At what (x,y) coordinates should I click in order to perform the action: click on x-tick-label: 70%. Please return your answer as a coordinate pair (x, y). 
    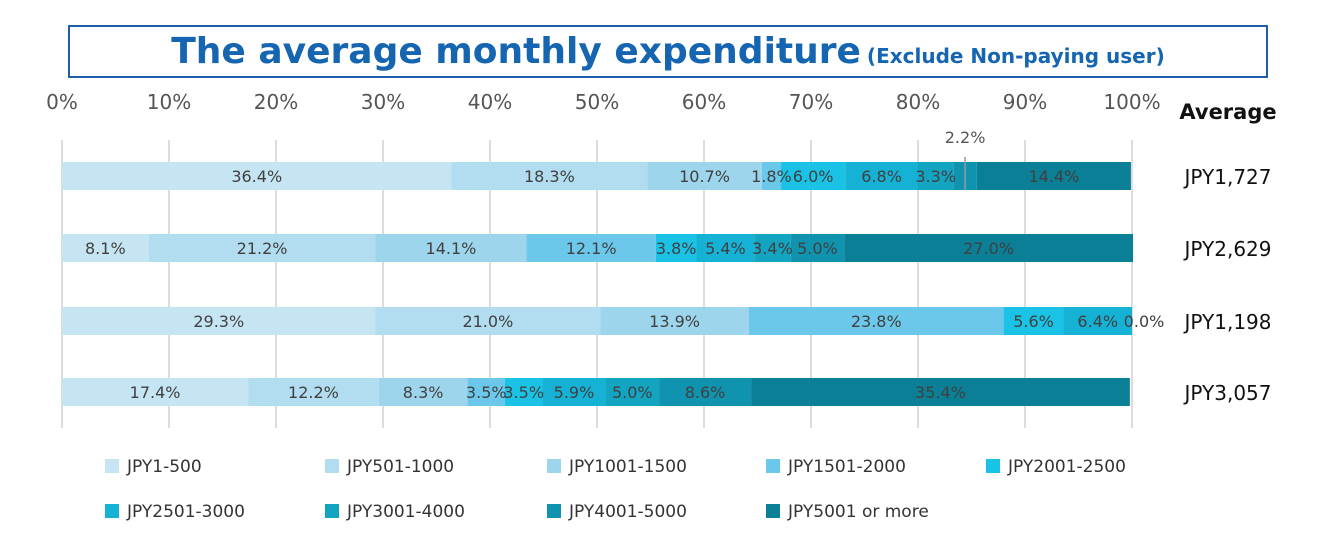
    Looking at the image, I should click on (811, 102).